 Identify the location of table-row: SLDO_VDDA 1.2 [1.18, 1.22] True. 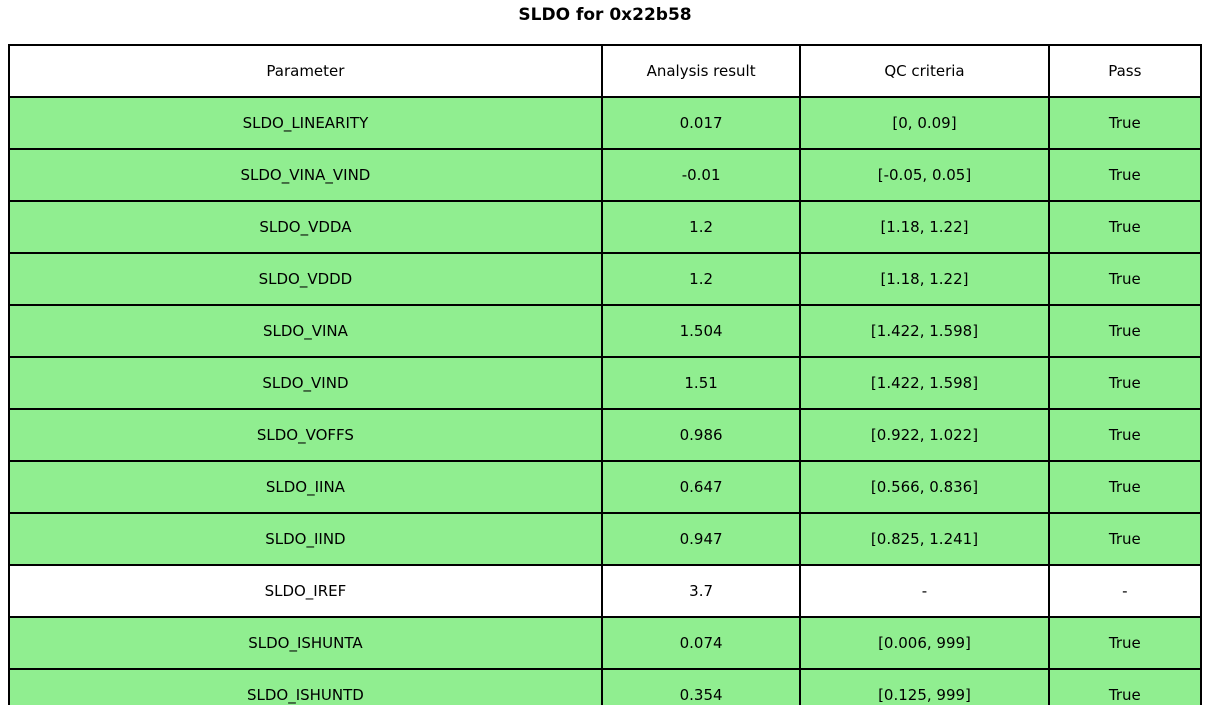
(605, 227).